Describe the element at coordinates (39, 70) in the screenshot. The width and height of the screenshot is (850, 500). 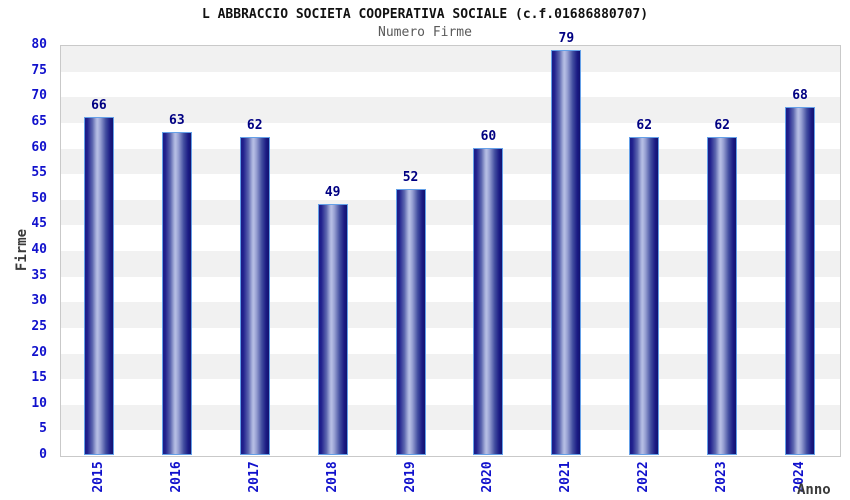
I see `y-tick-label: 75` at that location.